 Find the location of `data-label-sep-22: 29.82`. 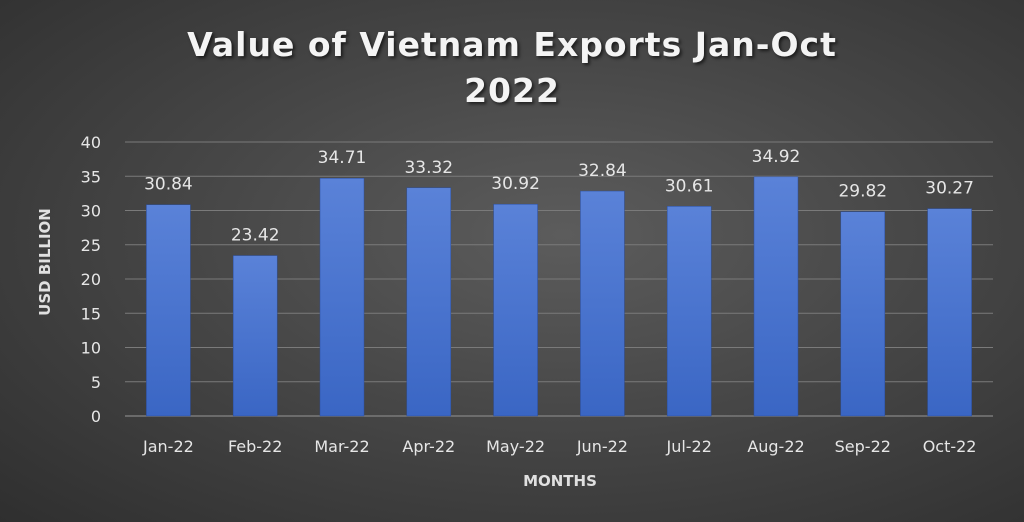

data-label-sep-22: 29.82 is located at coordinates (862, 192).